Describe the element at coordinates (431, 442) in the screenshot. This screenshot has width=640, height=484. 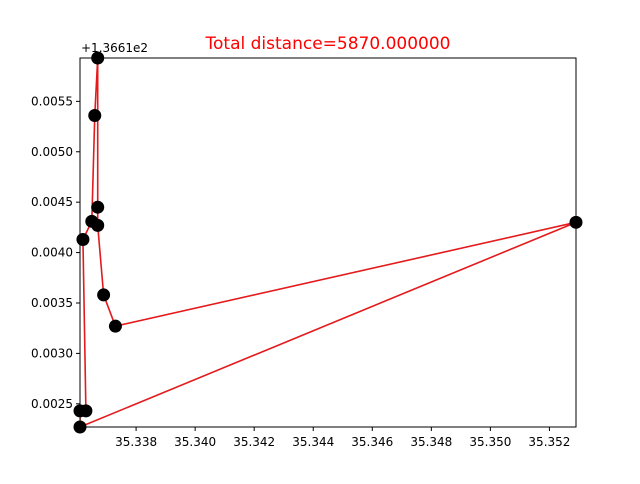
I see `x-tick-label-5: 35.348` at that location.